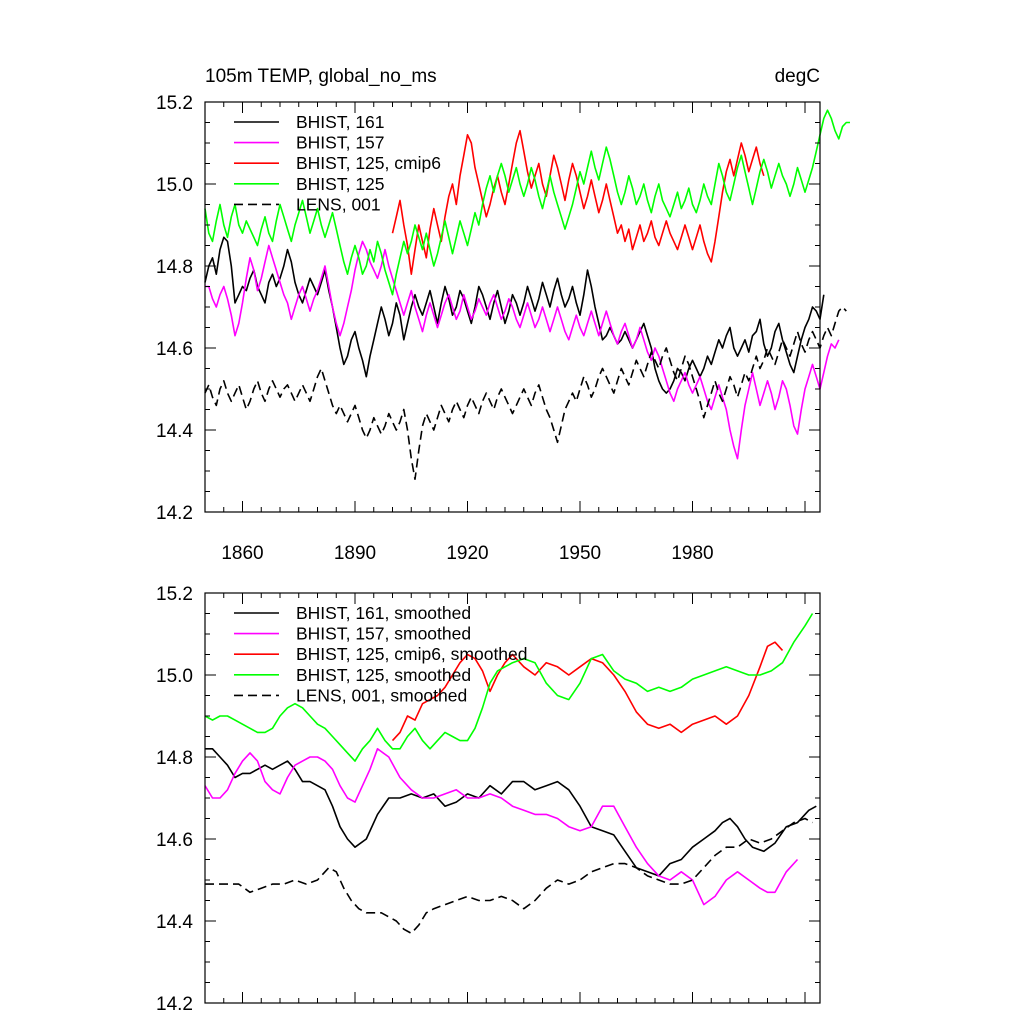  Describe the element at coordinates (383, 613) in the screenshot. I see `legend-label-0: BHIST, 161, smoothed` at that location.